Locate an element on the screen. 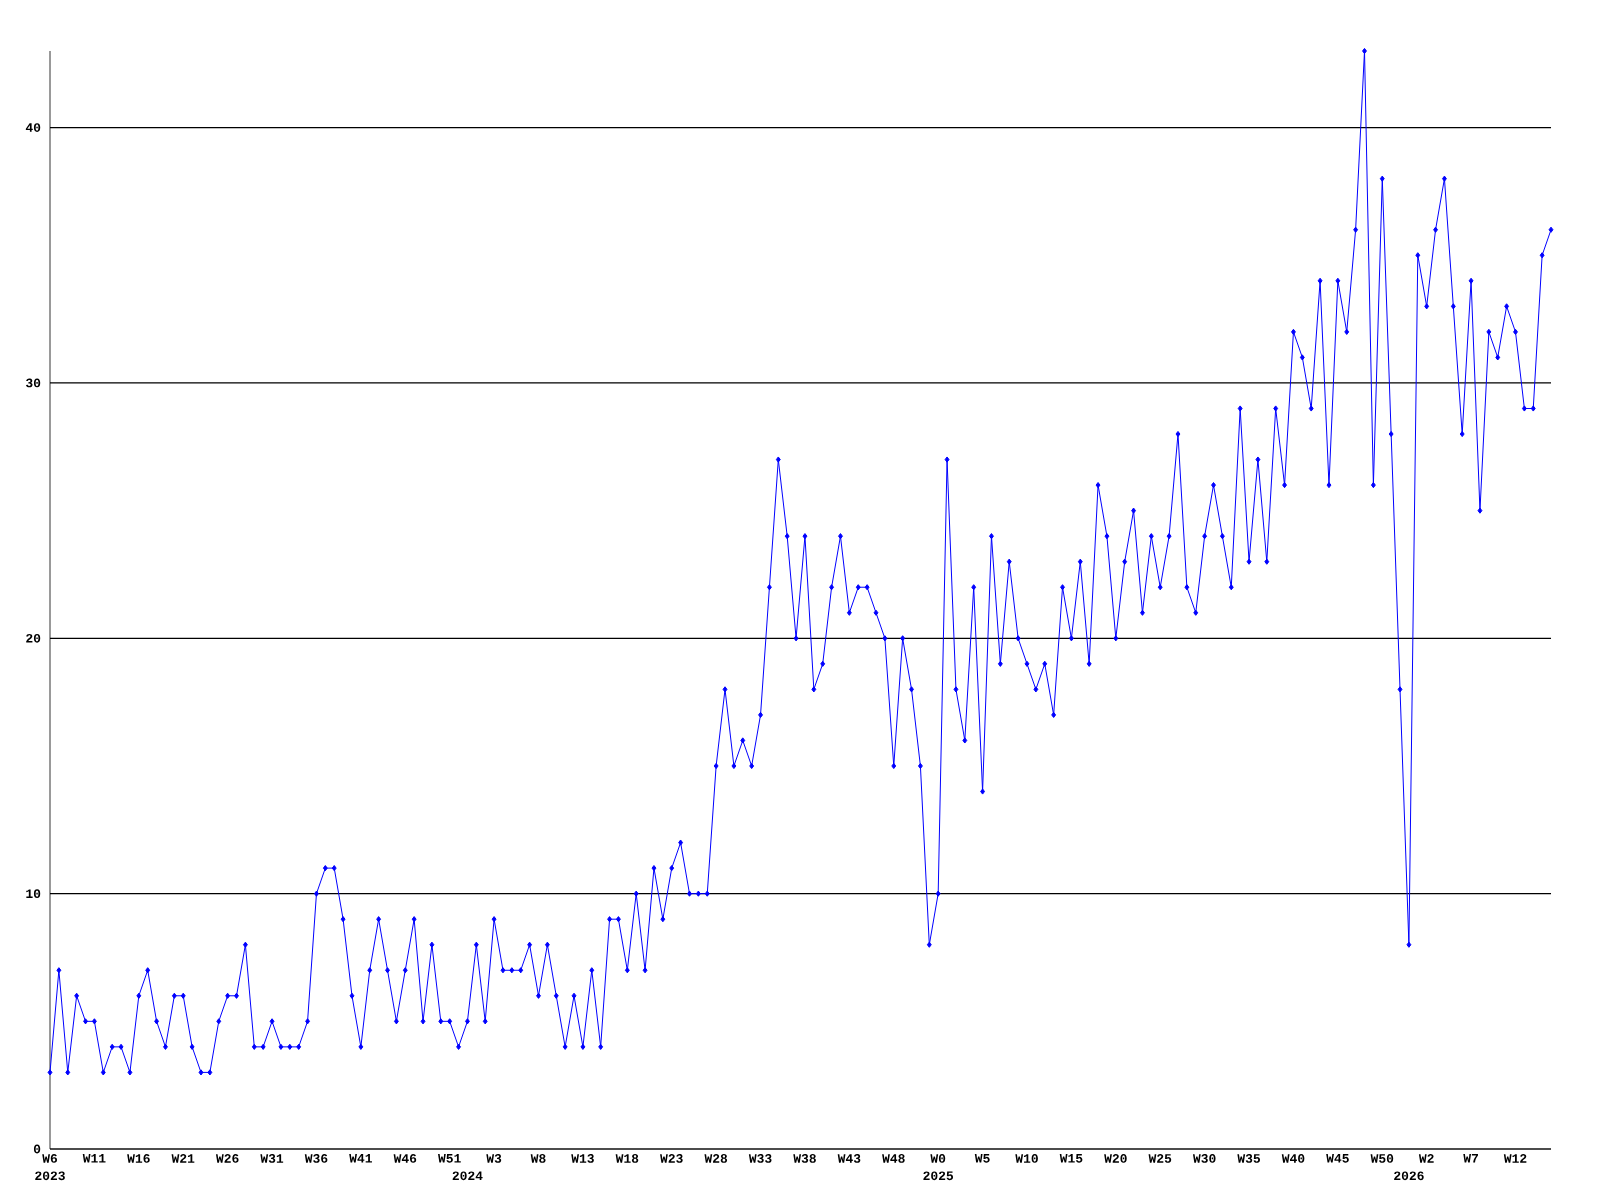 This screenshot has height=1200, width=1600. x-tick-label: W48 is located at coordinates (893, 1158).